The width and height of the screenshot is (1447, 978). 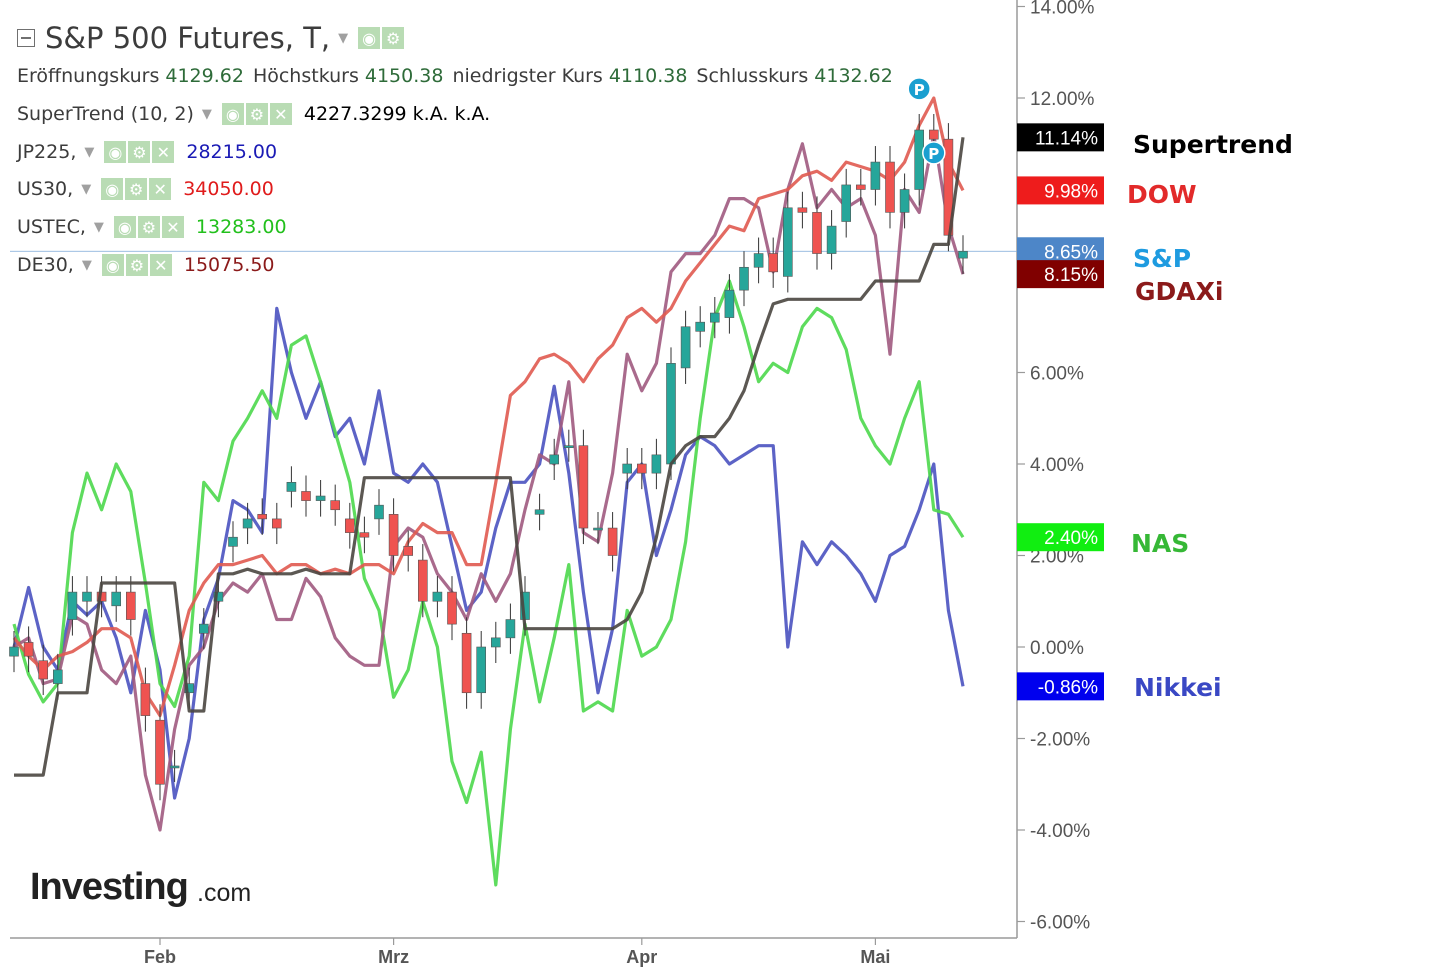 What do you see at coordinates (305, 76) in the screenshot?
I see `high-label: Höchstkurs` at bounding box center [305, 76].